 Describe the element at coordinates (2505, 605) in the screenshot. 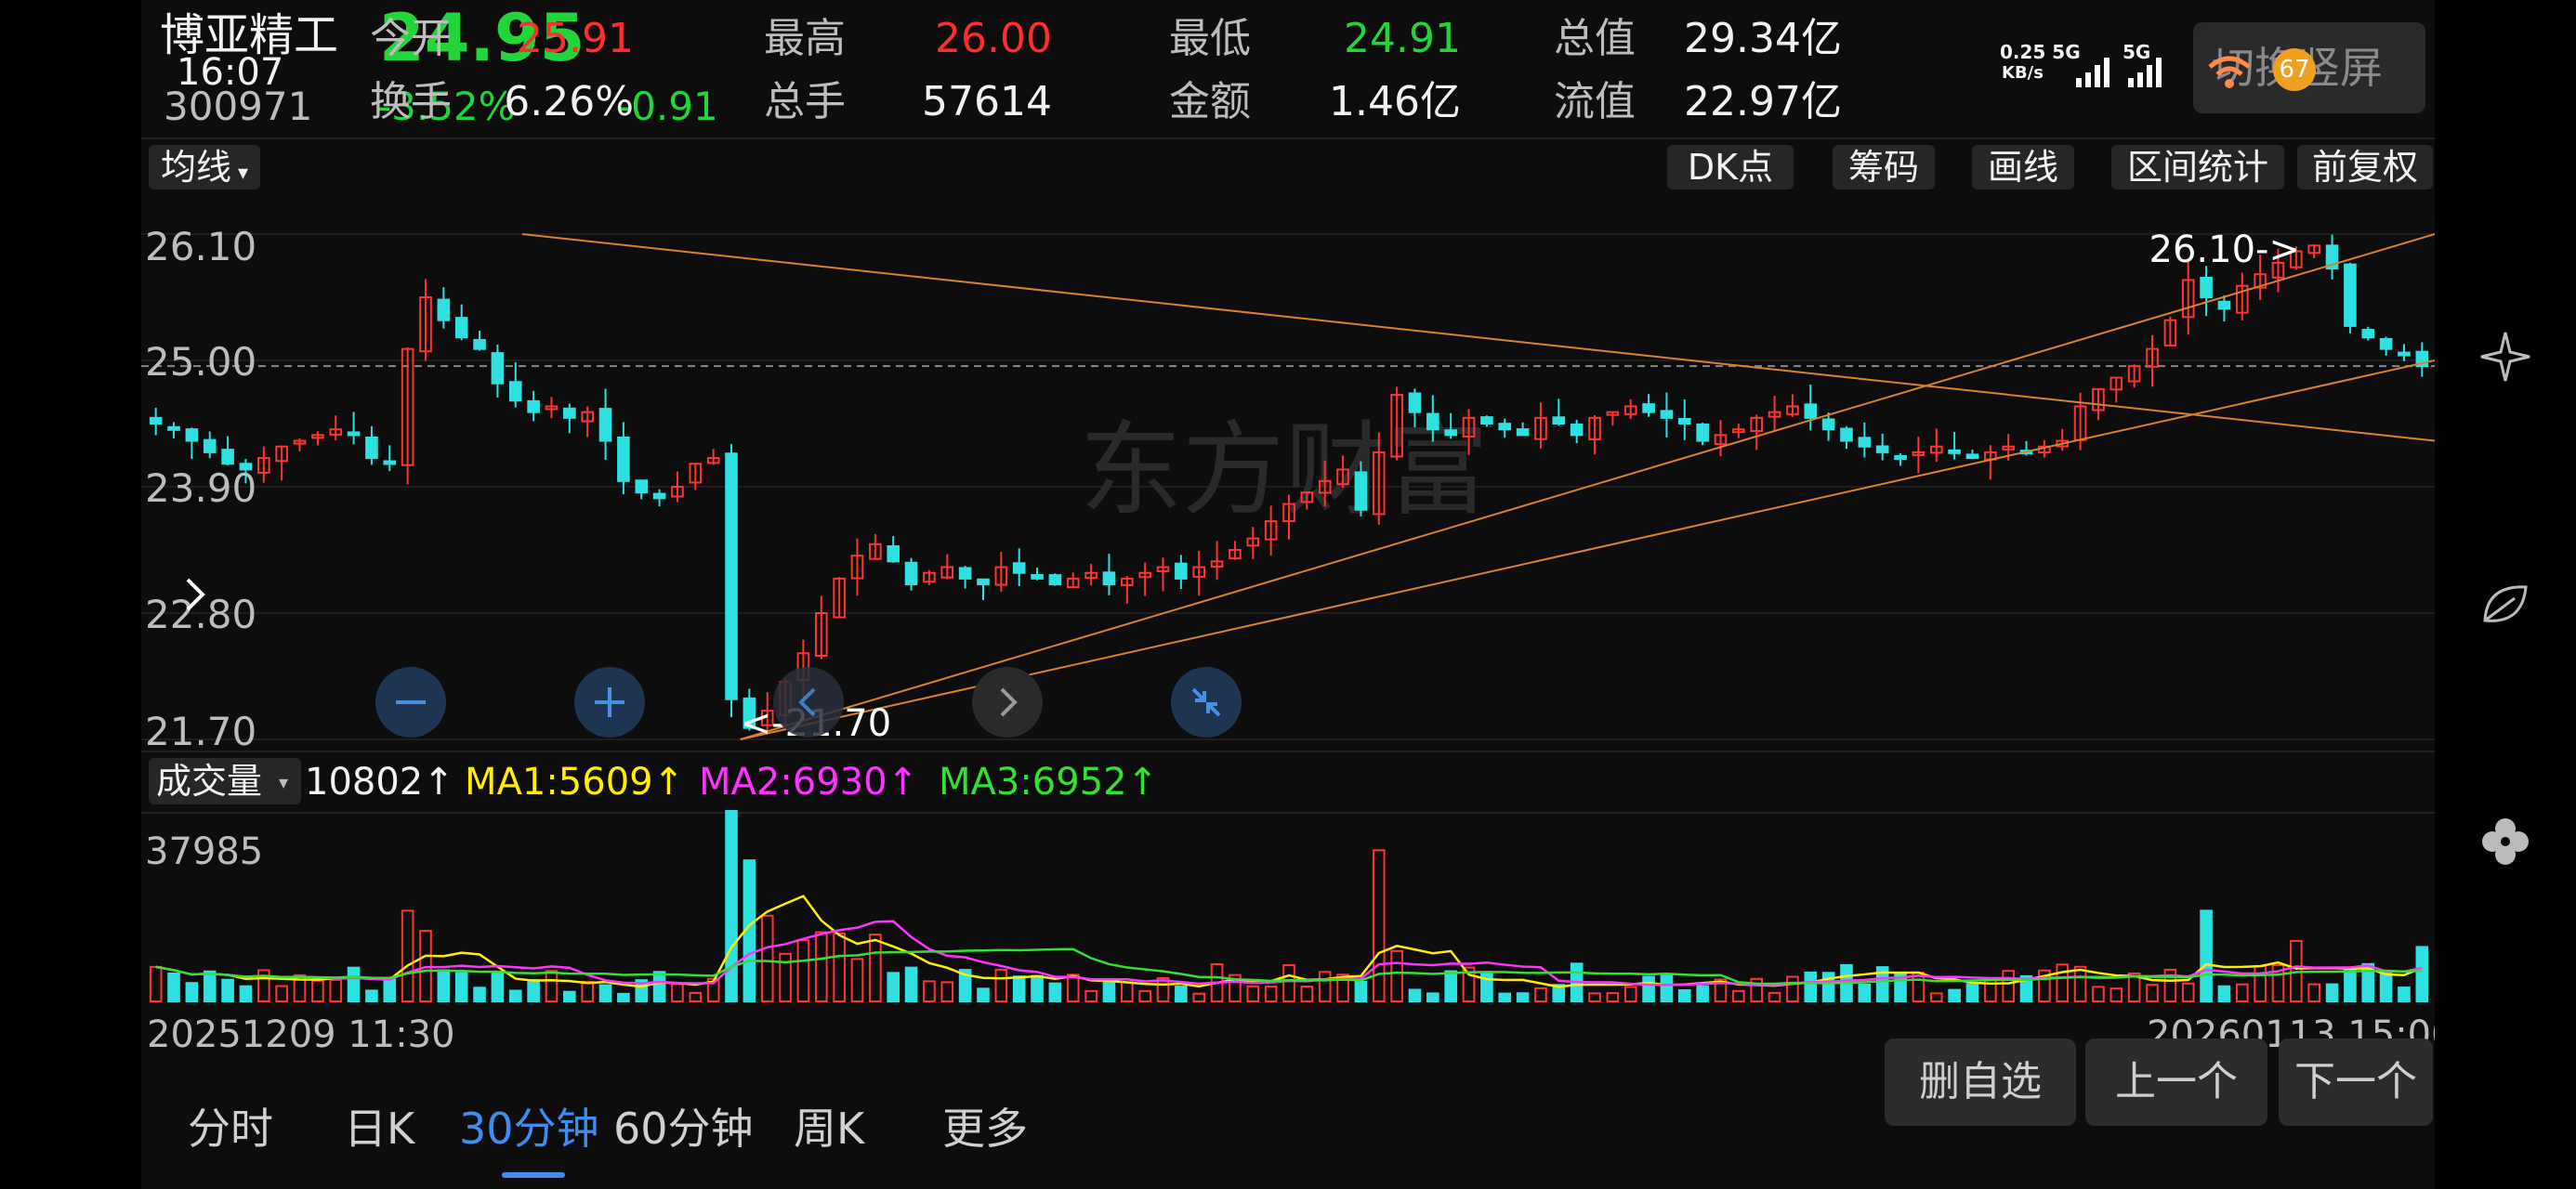

I see `leaf-icon` at that location.